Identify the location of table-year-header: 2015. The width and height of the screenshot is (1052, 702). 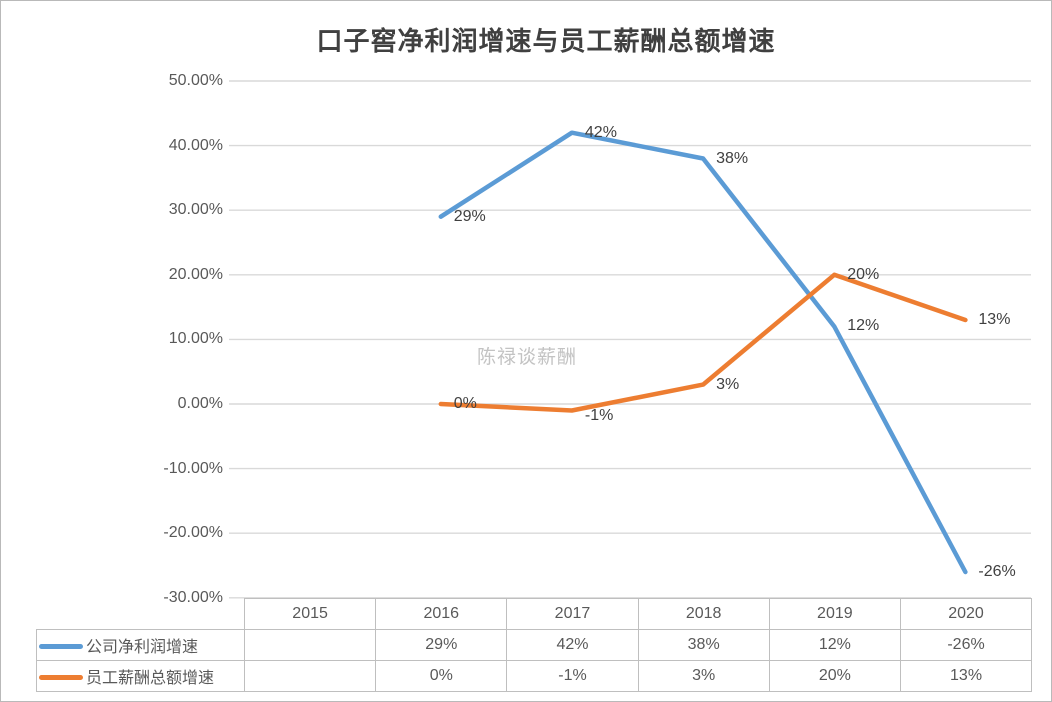
(310, 614).